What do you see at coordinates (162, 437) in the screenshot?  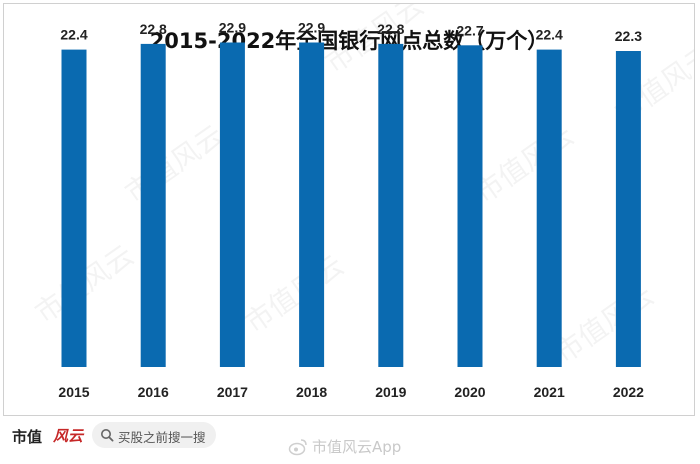 I see `search-pill-text: 买股之前搜一搜` at bounding box center [162, 437].